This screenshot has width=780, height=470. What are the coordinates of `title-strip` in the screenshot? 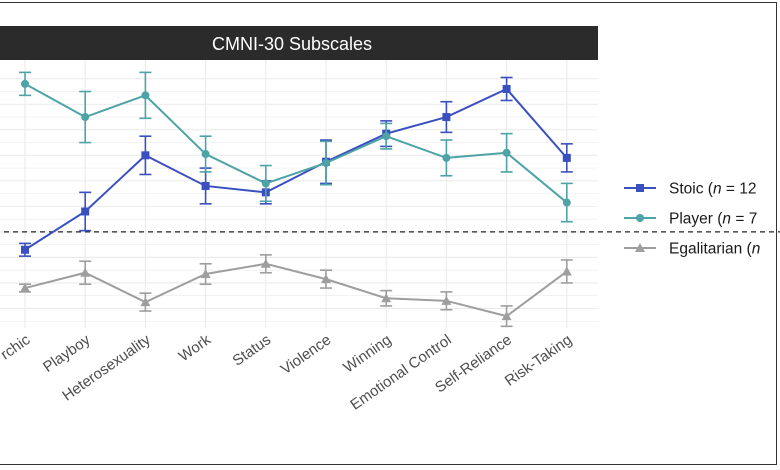 It's located at (299, 43).